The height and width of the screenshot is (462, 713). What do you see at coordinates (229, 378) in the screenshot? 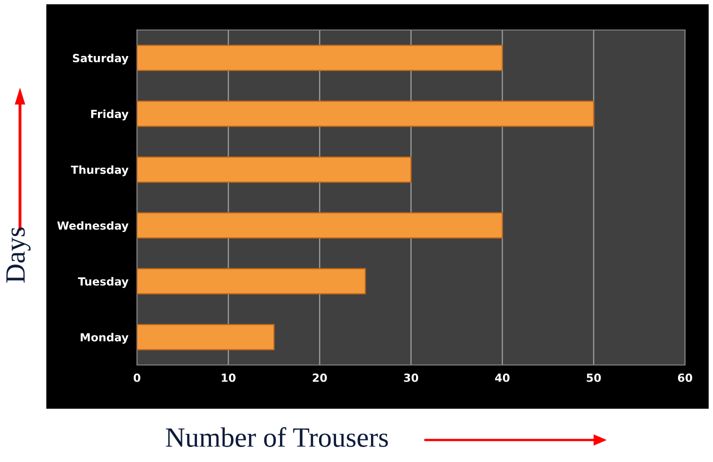
I see `x-tick-label: 10` at bounding box center [229, 378].